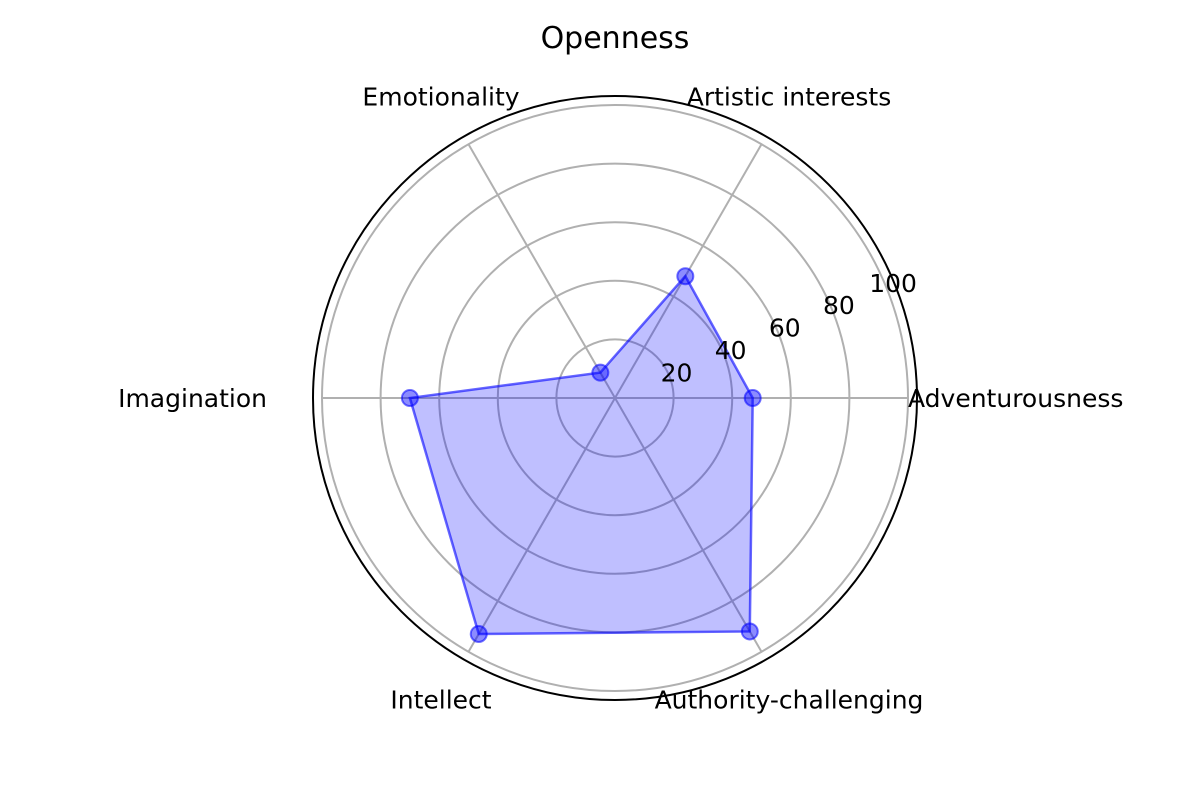  Describe the element at coordinates (478, 633) in the screenshot. I see `data-point-intellect` at that location.